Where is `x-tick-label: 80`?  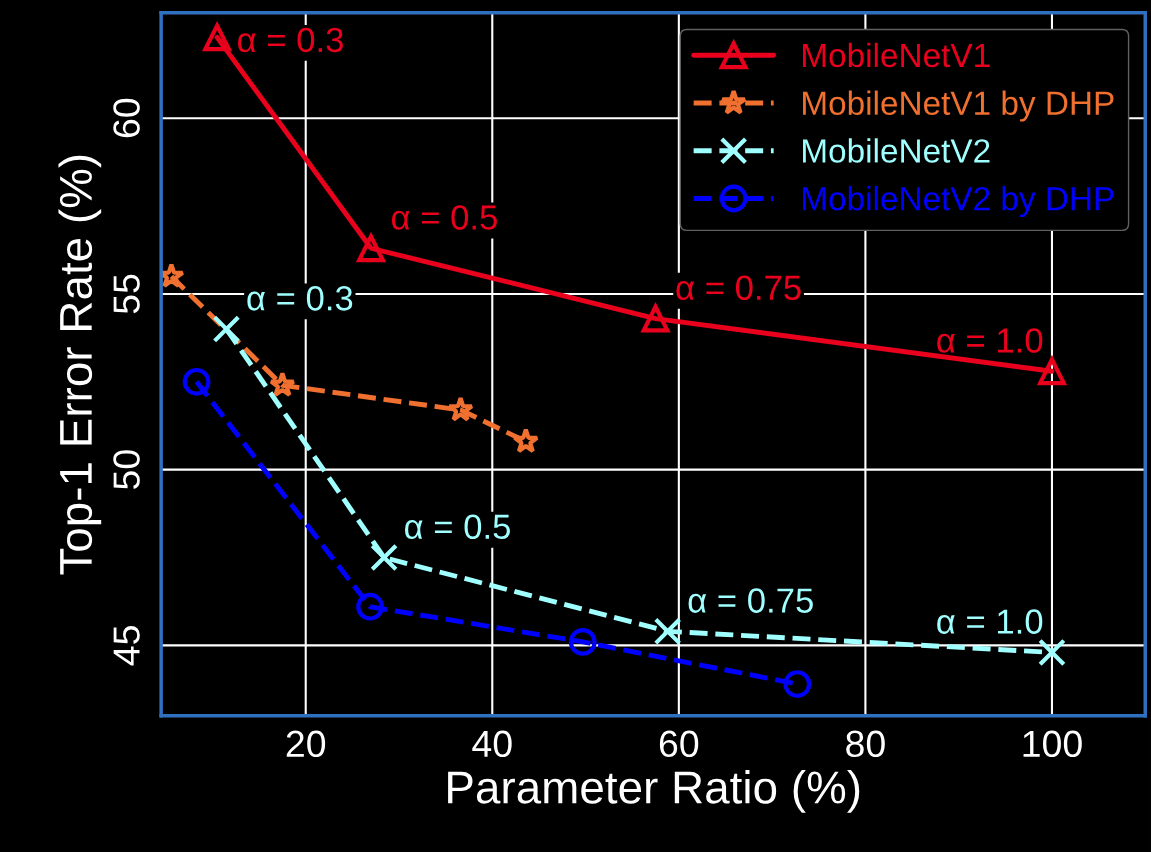
x-tick-label: 80 is located at coordinates (865, 744).